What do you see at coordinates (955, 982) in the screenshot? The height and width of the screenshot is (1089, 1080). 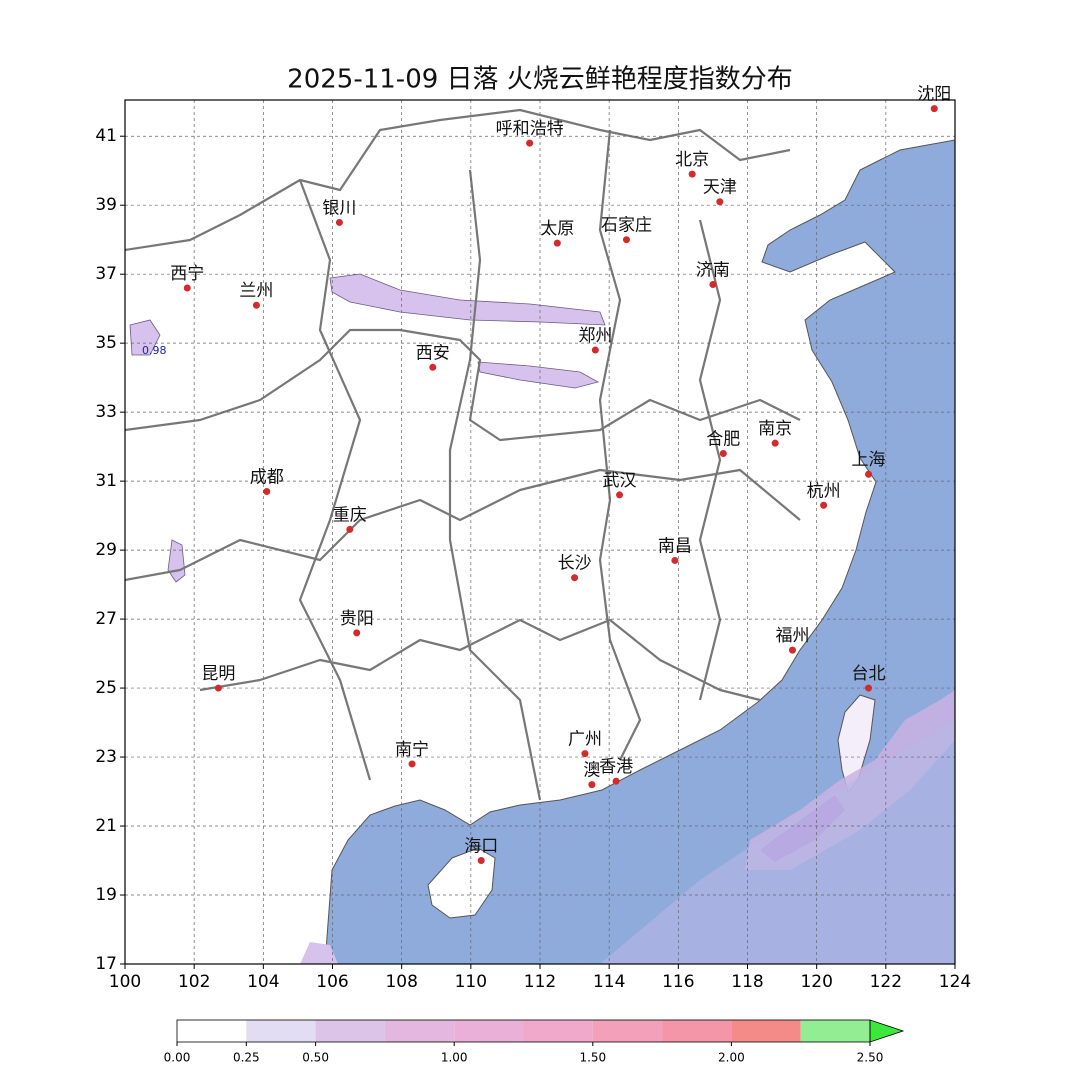 I see `x-tick-label: 124` at bounding box center [955, 982].